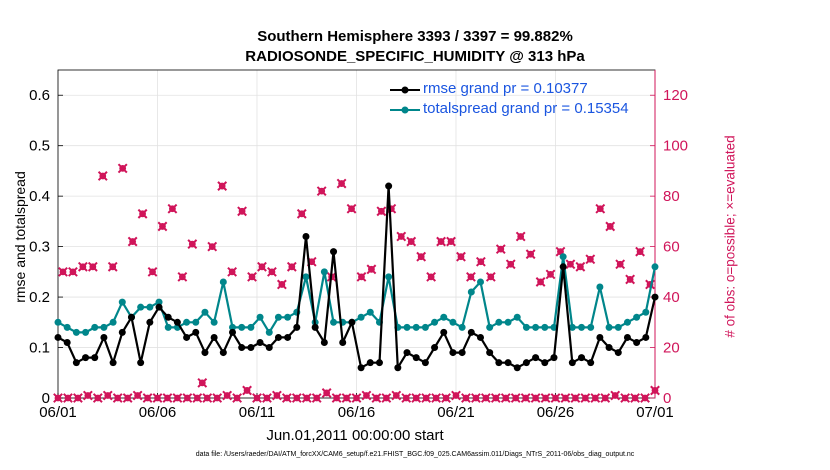 The width and height of the screenshot is (830, 470). Describe the element at coordinates (730, 236) in the screenshot. I see `y-axis-label-right: # of obs: o=possible; ×=evaluated` at that location.